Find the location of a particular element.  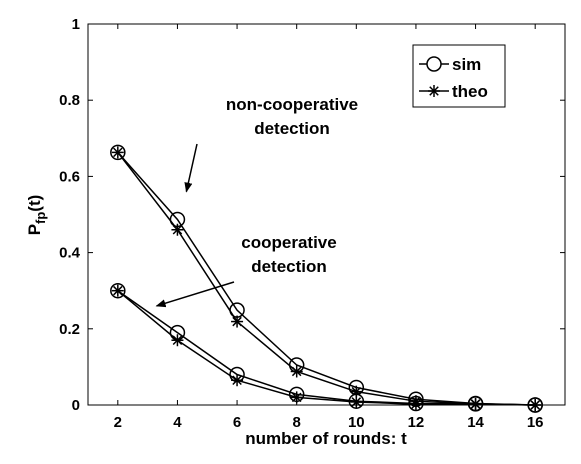

x-tick-label: 14 is located at coordinates (475, 422).